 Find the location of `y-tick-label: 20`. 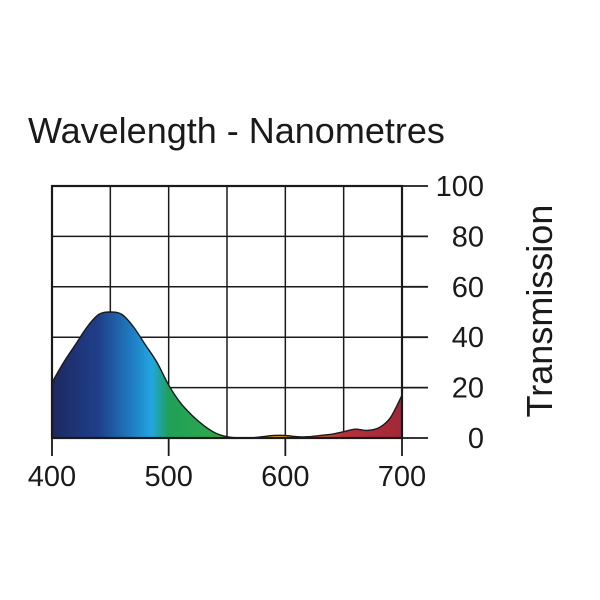

y-tick-label: 20 is located at coordinates (468, 389).